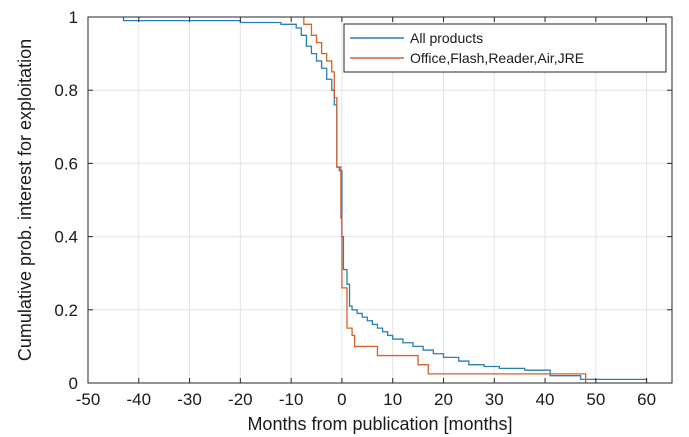  Describe the element at coordinates (341, 399) in the screenshot. I see `x-tick-label: 0` at that location.